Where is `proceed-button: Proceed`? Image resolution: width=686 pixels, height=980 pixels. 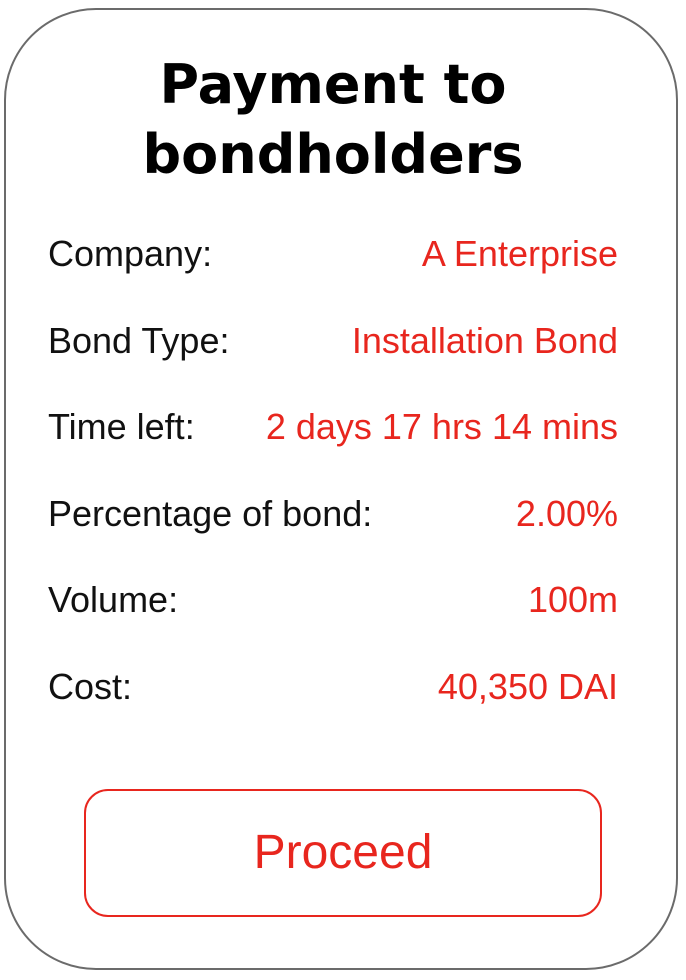
proceed-button: Proceed is located at coordinates (343, 853).